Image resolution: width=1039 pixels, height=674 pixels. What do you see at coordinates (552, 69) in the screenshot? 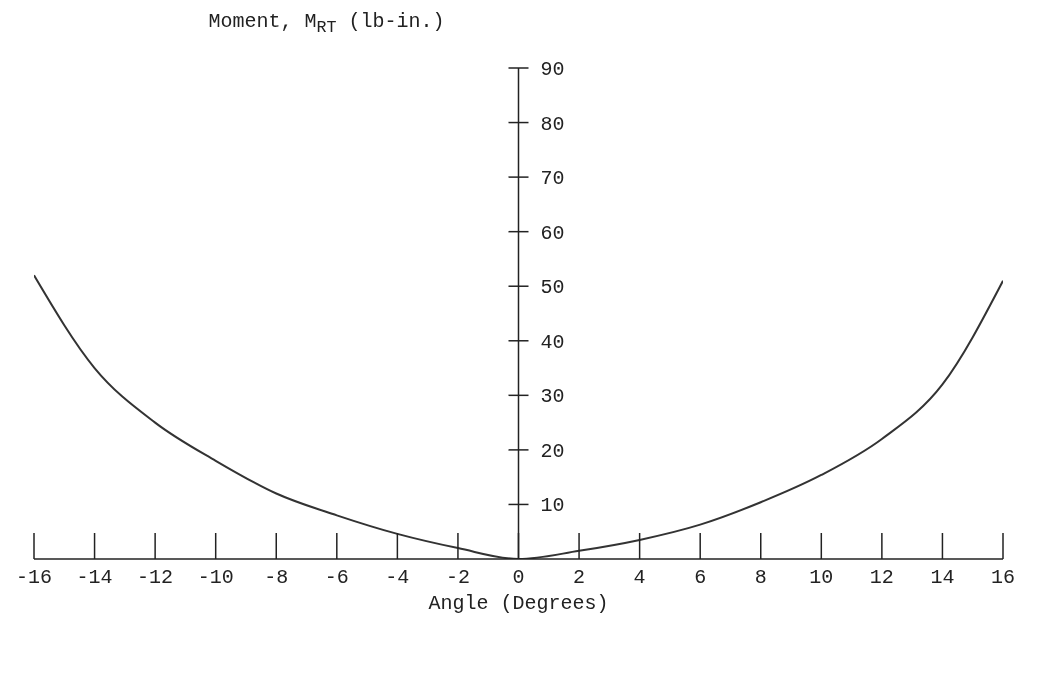
I see `y-tick-label: 90` at bounding box center [552, 69].